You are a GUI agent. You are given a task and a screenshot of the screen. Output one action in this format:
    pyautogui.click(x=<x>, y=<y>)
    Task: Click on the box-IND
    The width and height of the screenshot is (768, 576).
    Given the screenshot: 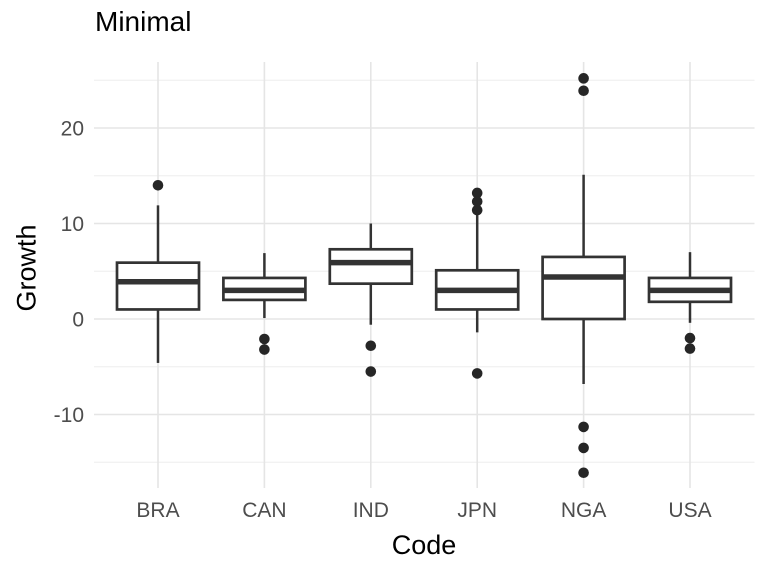 What is the action you would take?
    pyautogui.click(x=371, y=266)
    